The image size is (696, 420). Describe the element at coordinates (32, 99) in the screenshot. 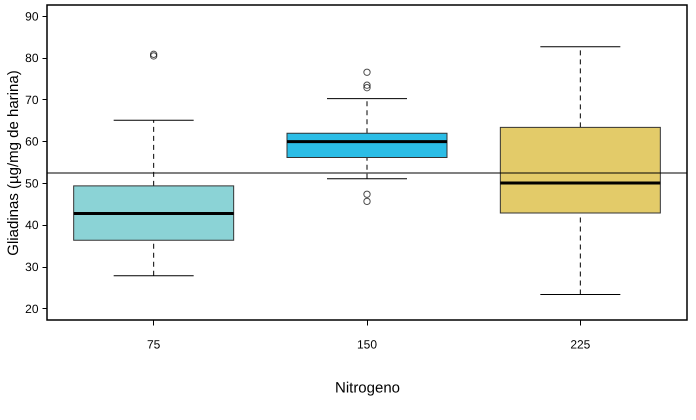

I see `y-tick-label: 70` at that location.